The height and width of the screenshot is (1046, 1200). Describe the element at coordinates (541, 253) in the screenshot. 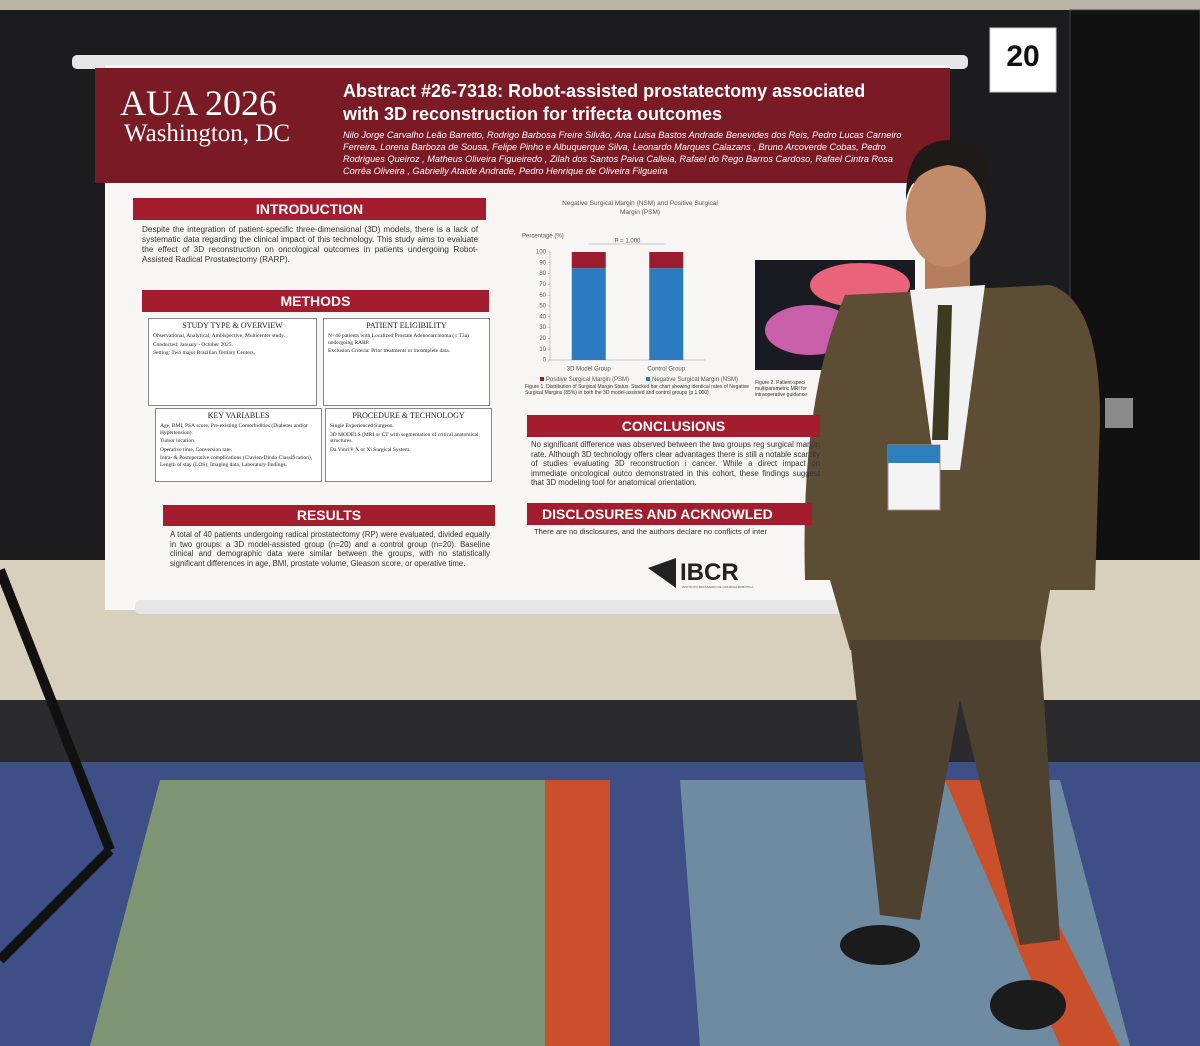

I see `y-tick-label: 100` at that location.